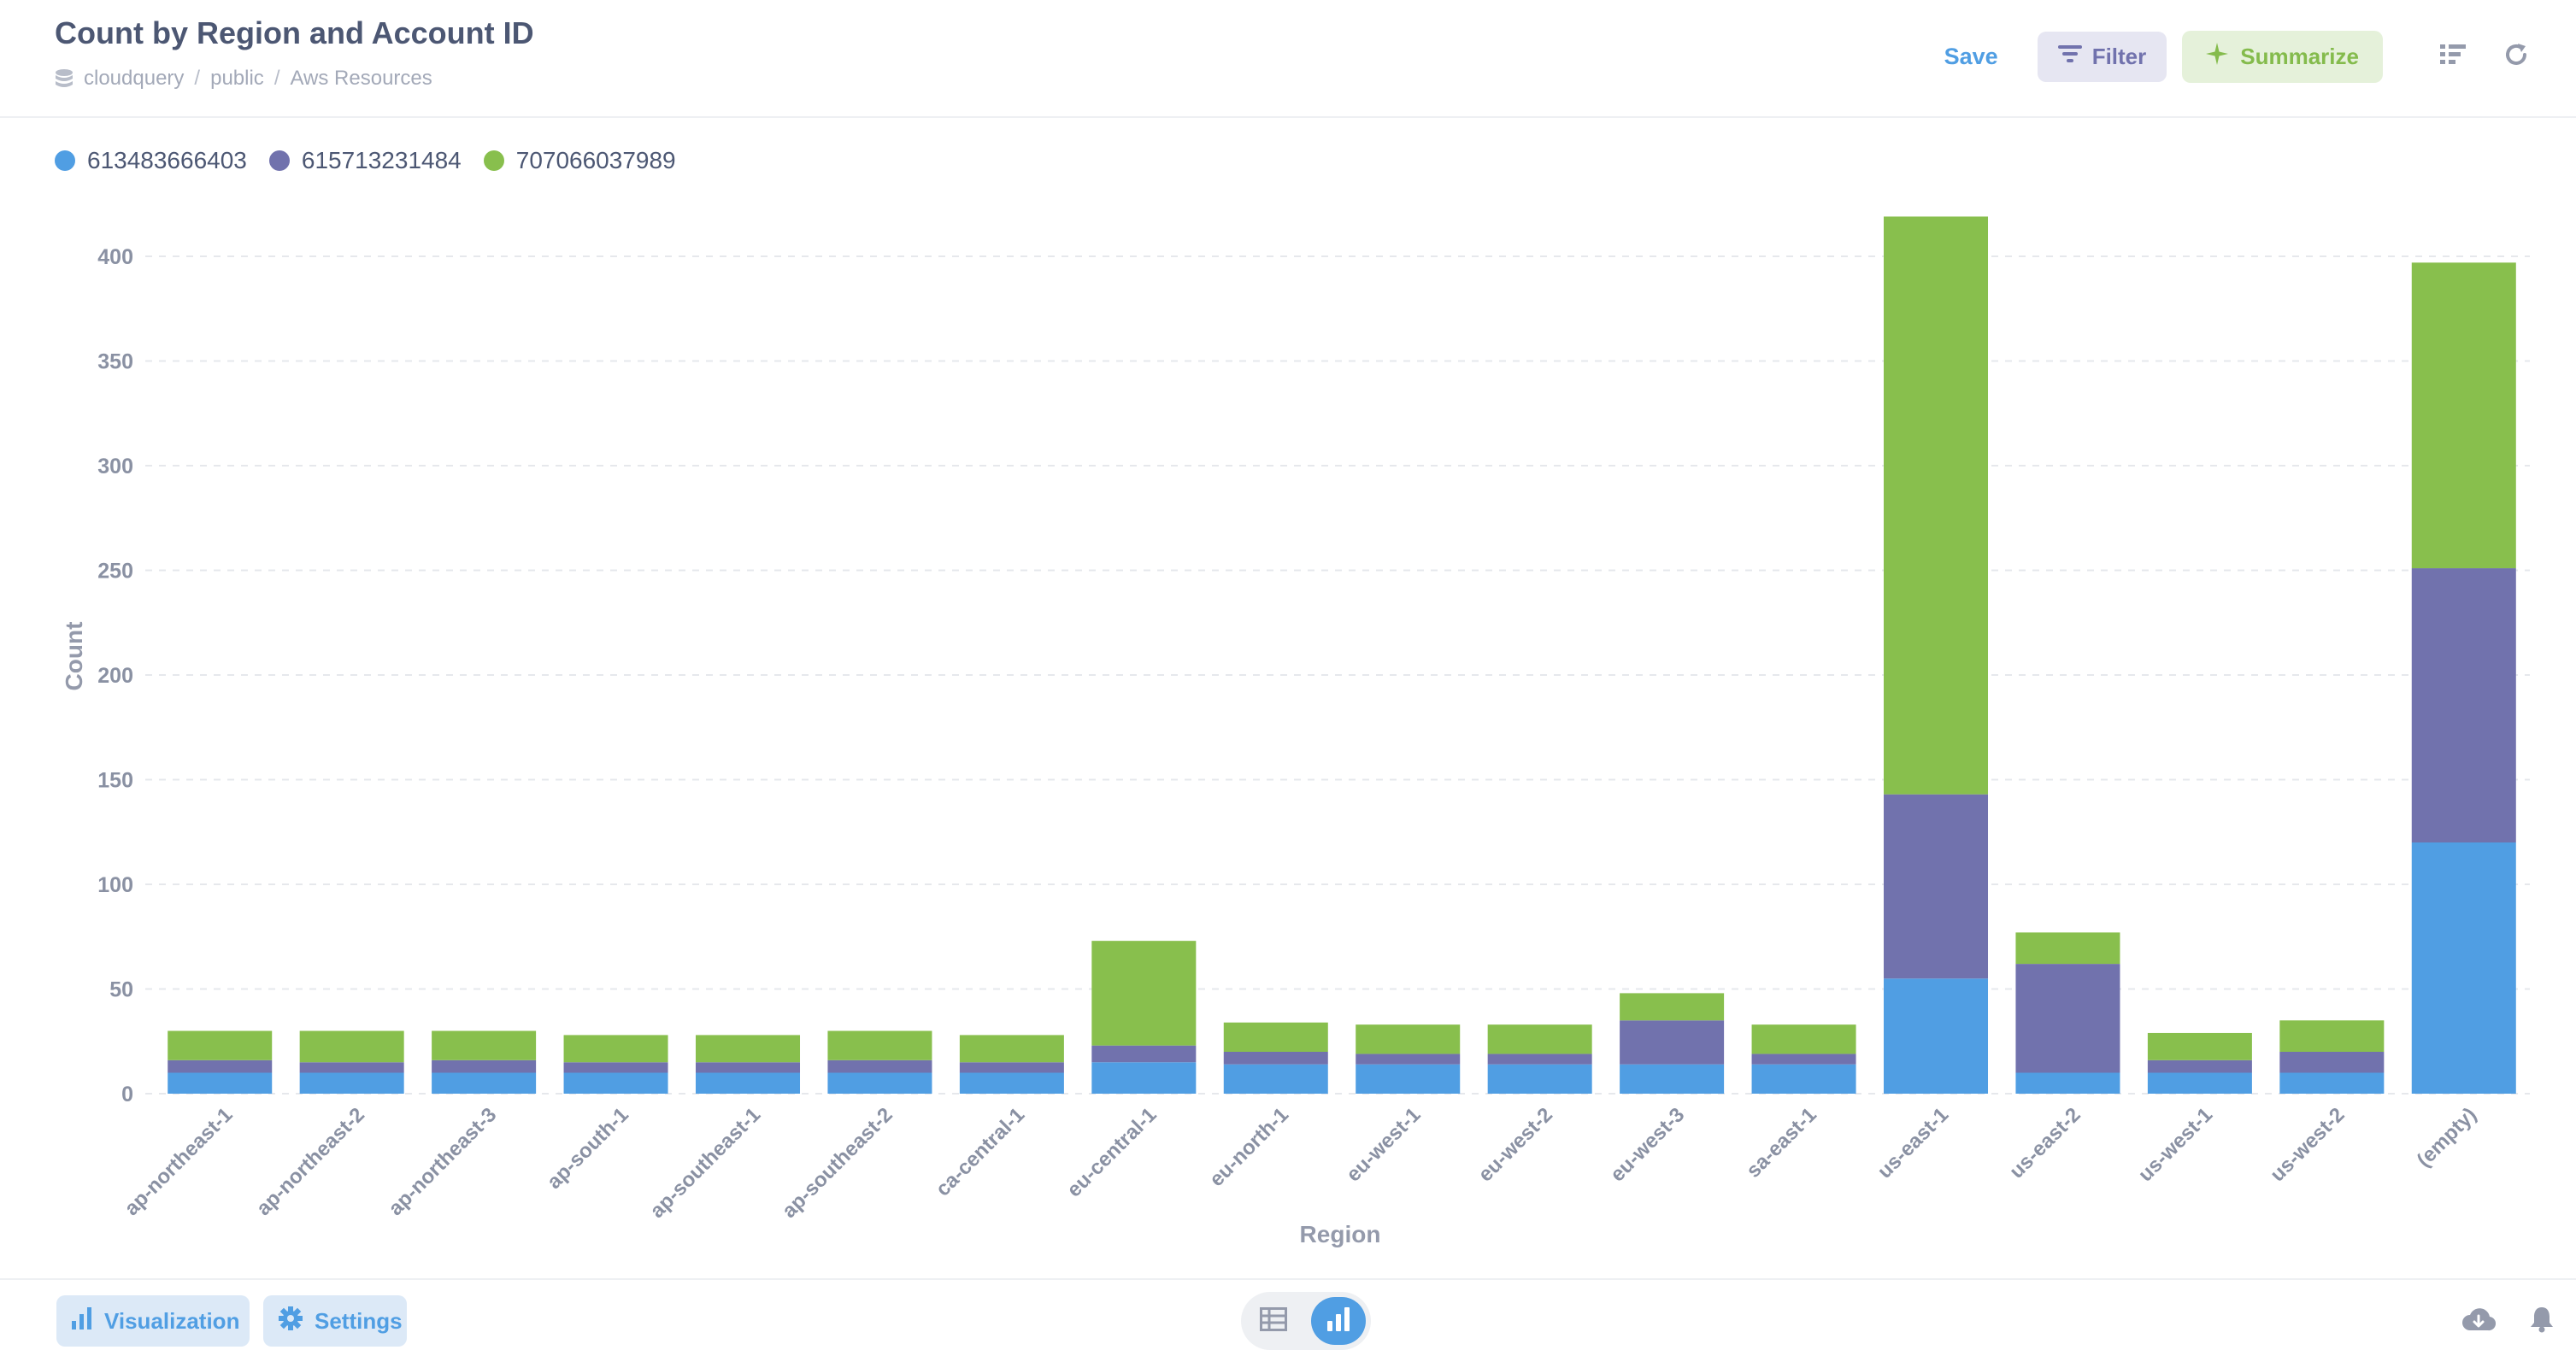 The width and height of the screenshot is (2576, 1350). Describe the element at coordinates (588, 1148) in the screenshot. I see `x-tick-label: ap-south-1` at that location.